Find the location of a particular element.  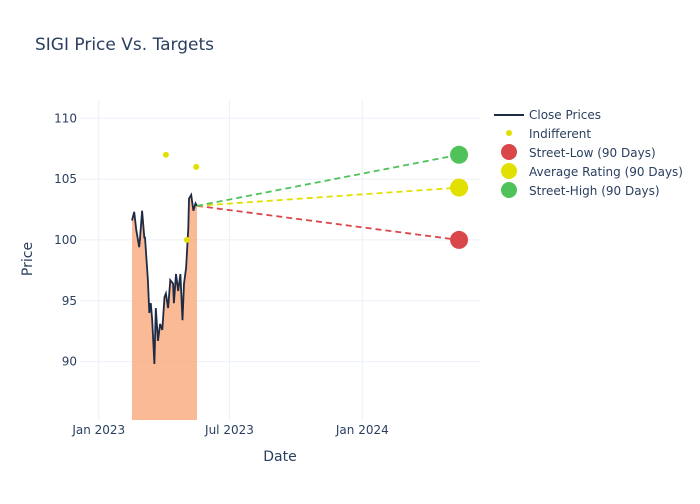

legend-avg-icon is located at coordinates (509, 171).